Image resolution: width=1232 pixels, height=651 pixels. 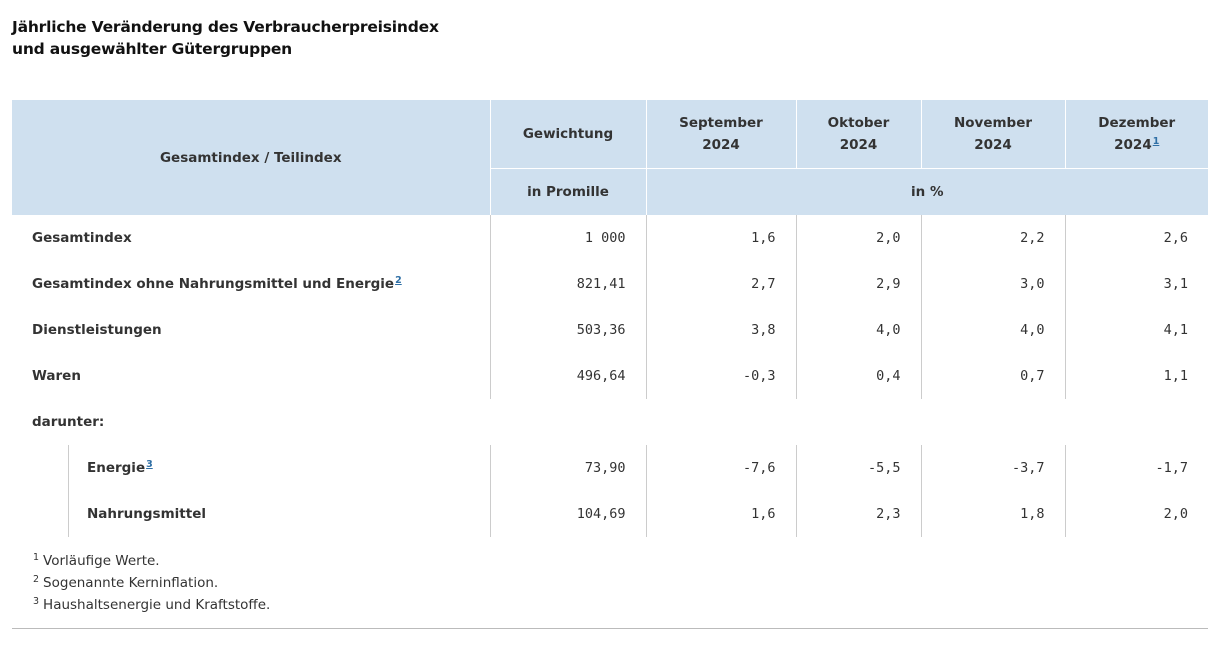 I want to click on value-cell: 3,8, so click(x=720, y=330).